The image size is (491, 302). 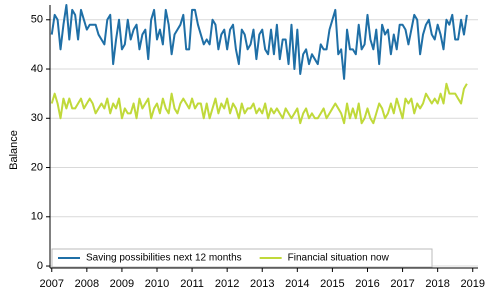 What do you see at coordinates (37, 118) in the screenshot?
I see `y-tick-label: 30` at bounding box center [37, 118].